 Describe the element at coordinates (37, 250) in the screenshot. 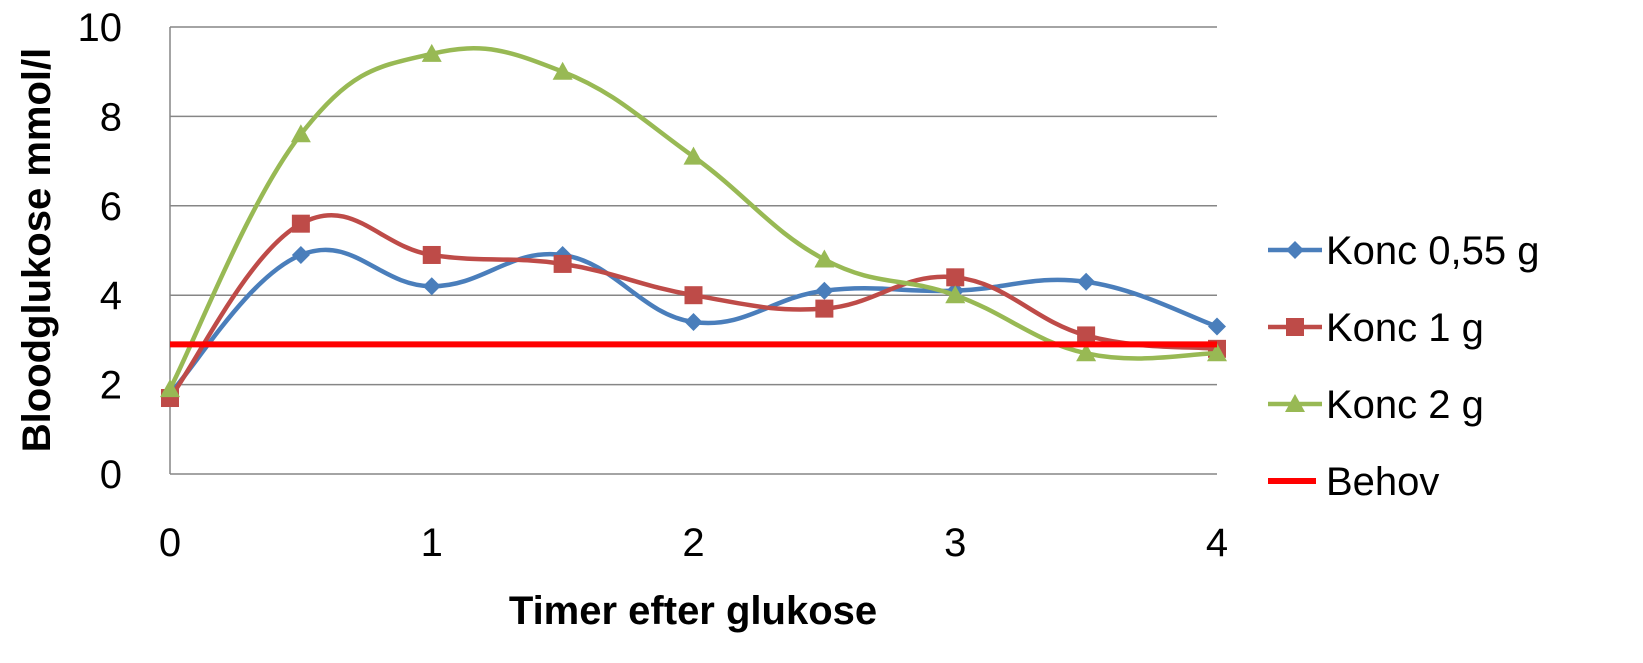

I see `y-axis-title: Bloodglukose mmol/l` at that location.